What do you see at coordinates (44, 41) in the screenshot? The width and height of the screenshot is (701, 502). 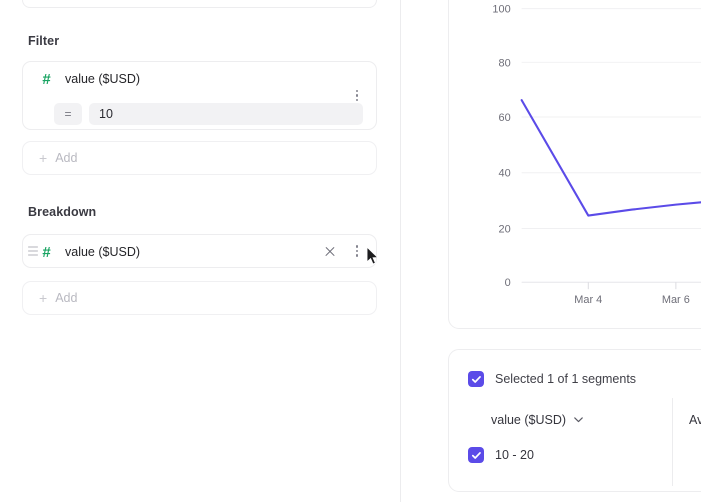 I see `filter-section-label: Filter` at bounding box center [44, 41].